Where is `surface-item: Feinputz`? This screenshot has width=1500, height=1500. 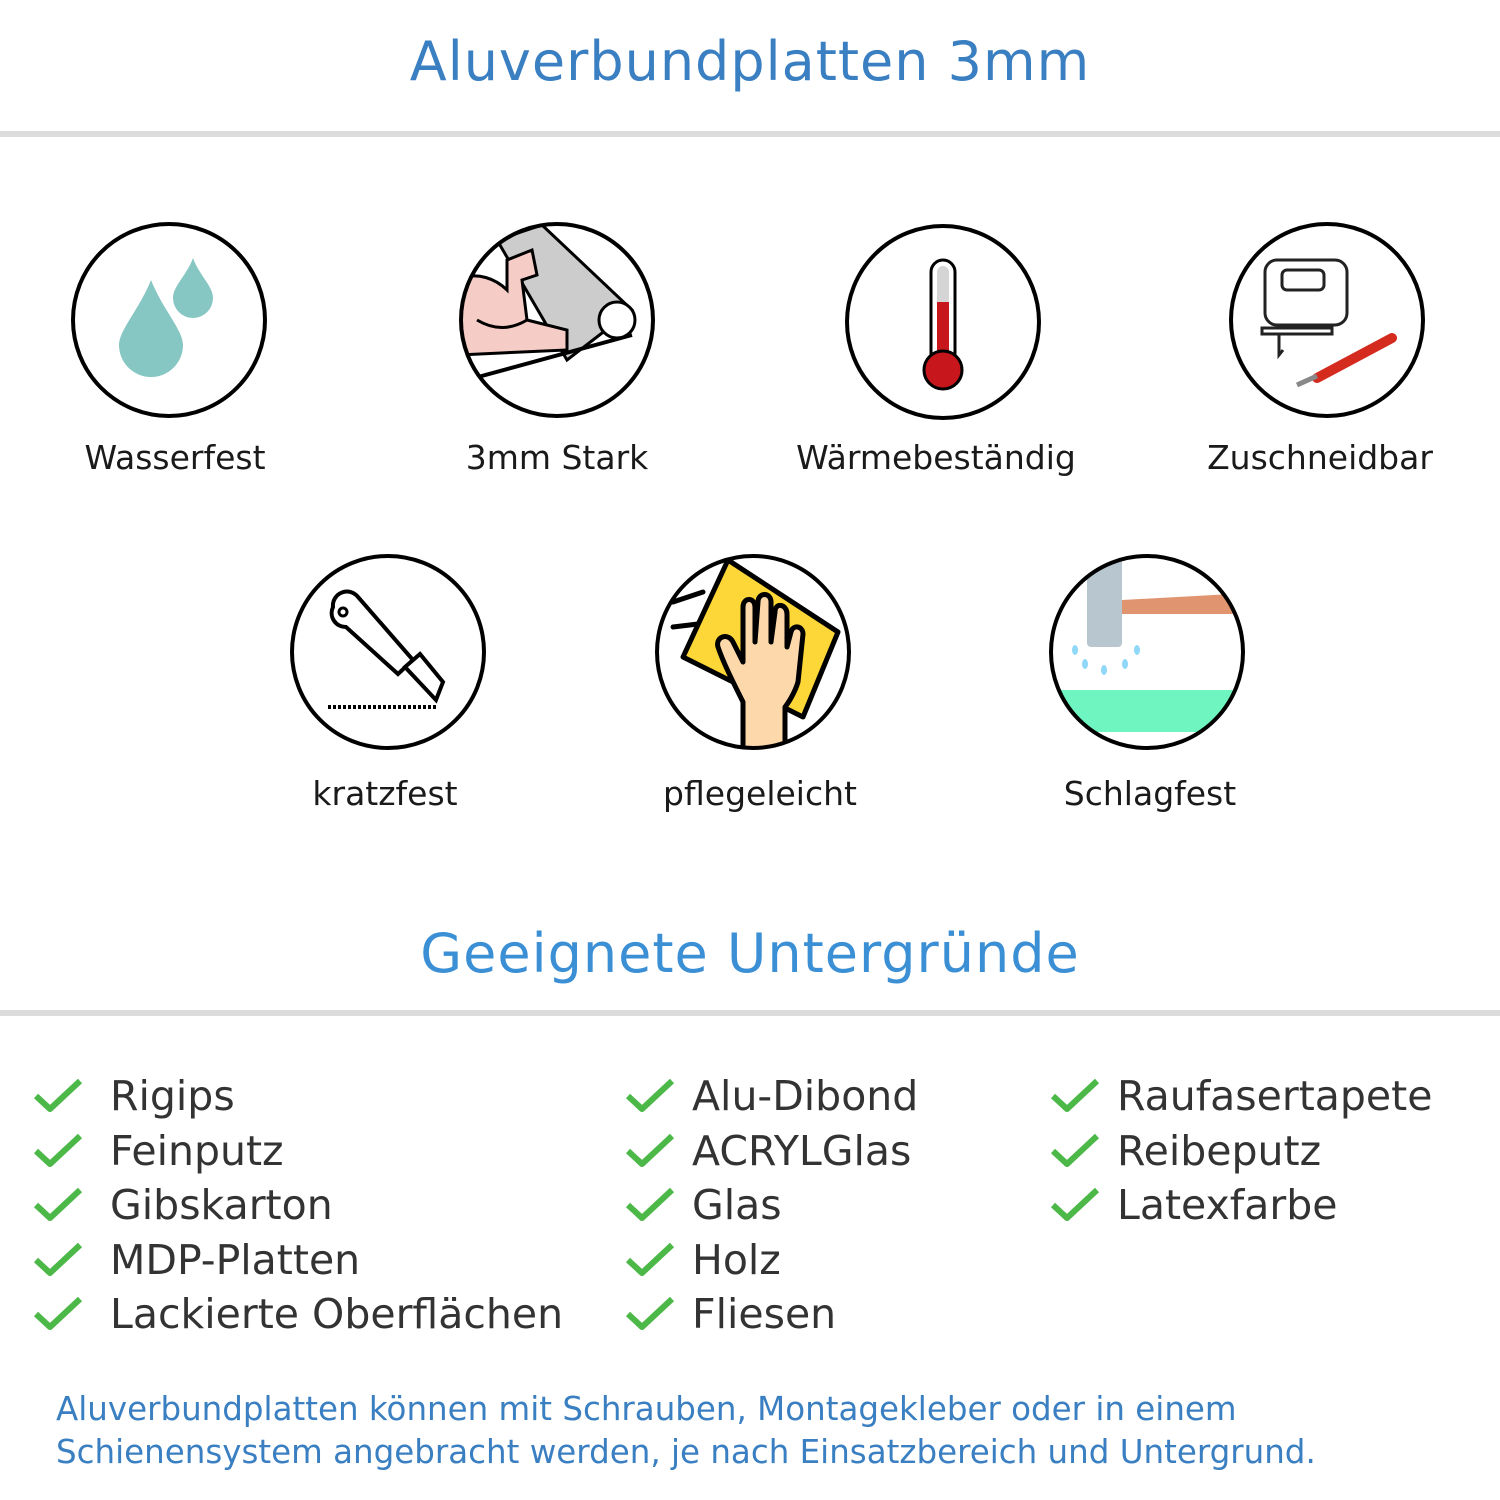
surface-item: Feinputz is located at coordinates (197, 1150).